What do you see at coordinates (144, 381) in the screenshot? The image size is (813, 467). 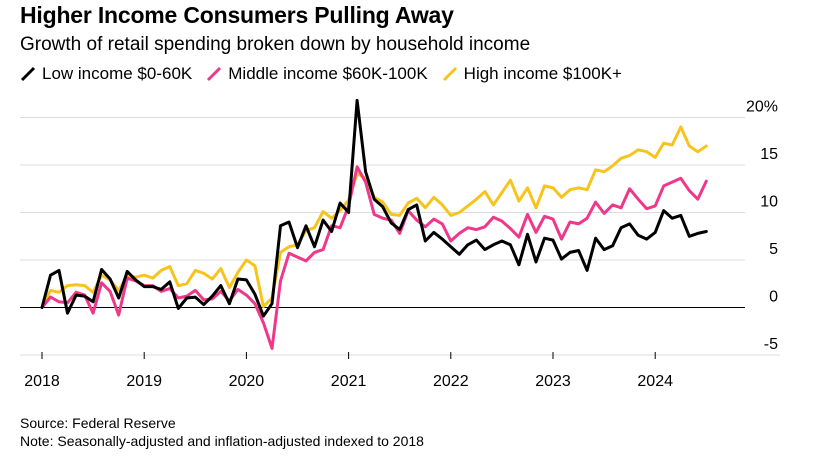 I see `x-tick-label: 2019` at bounding box center [144, 381].